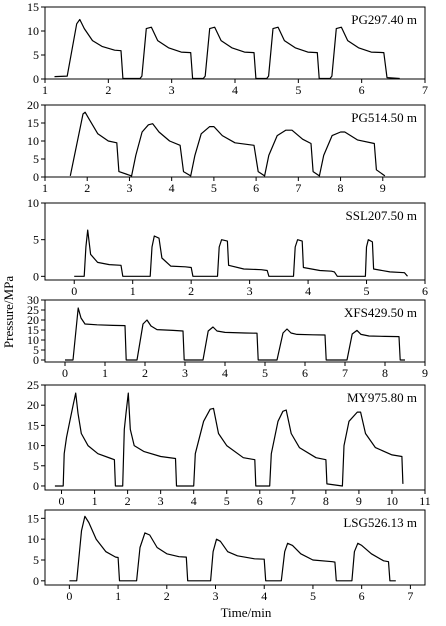 The image size is (446, 626). Describe the element at coordinates (381, 215) in the screenshot. I see `panel-title: SSL207.50 m` at that location.